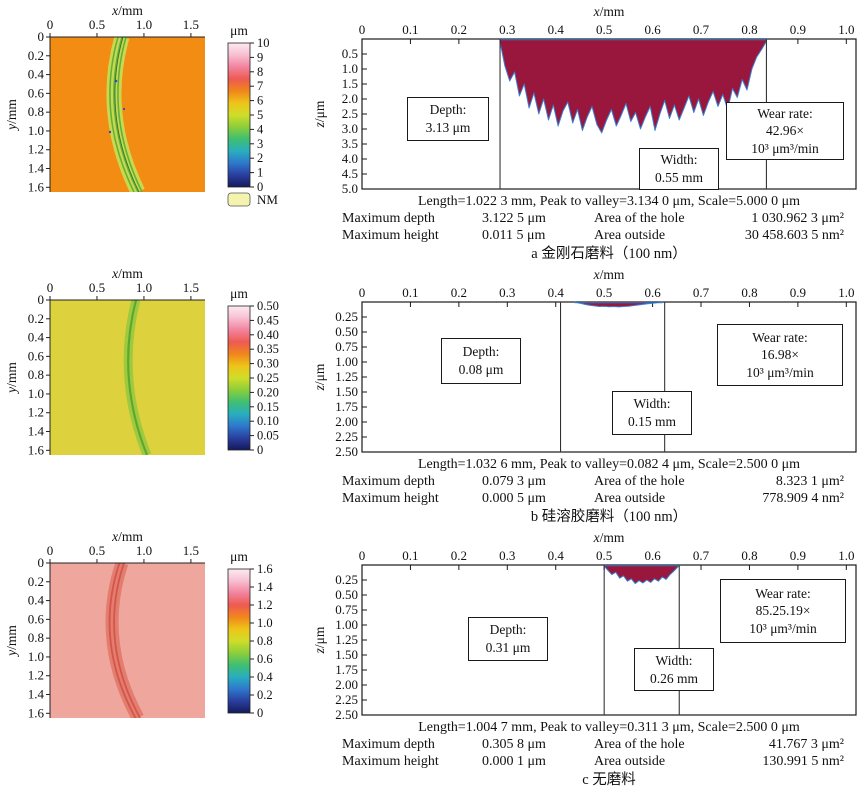 The height and width of the screenshot is (794, 865). What do you see at coordinates (674, 669) in the screenshot?
I see `width-annotation: Width: 0.26 mm` at bounding box center [674, 669].